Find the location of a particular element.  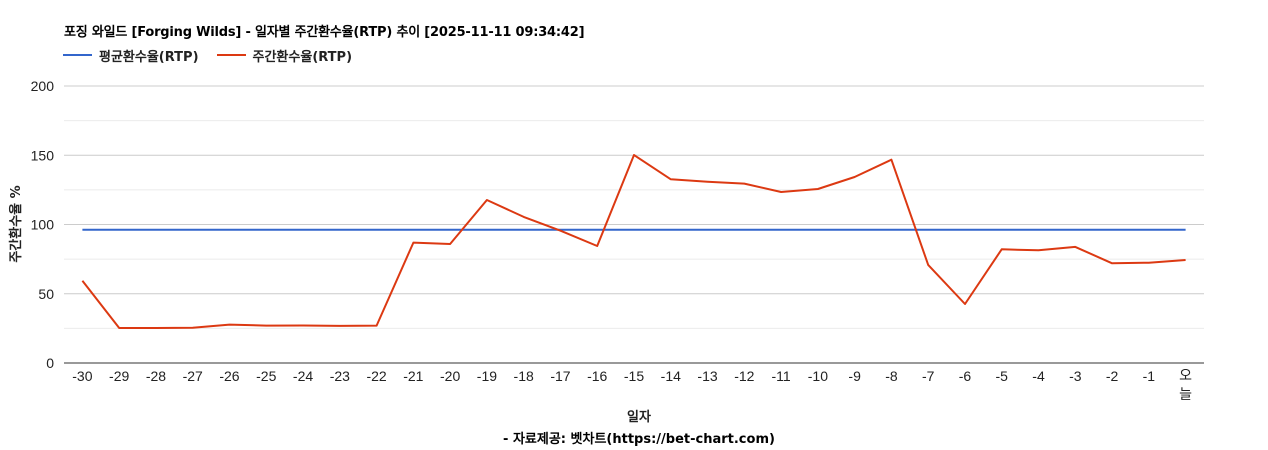

x-tick-label: -4 is located at coordinates (1038, 376).